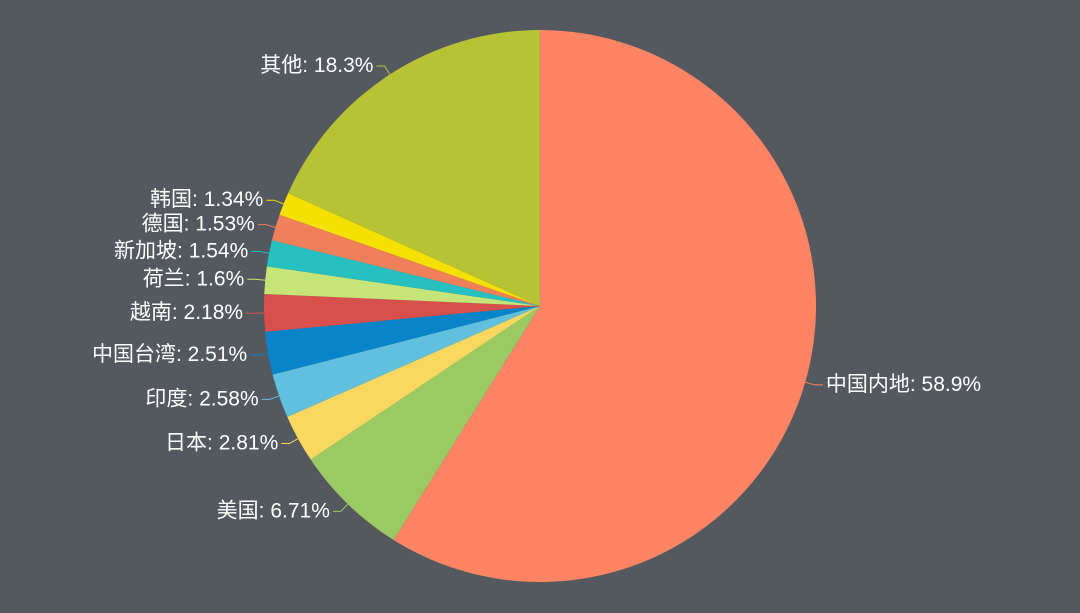 Image resolution: width=1080 pixels, height=613 pixels. What do you see at coordinates (171, 199) in the screenshot?
I see `slice-label-name: 韩国` at bounding box center [171, 199].